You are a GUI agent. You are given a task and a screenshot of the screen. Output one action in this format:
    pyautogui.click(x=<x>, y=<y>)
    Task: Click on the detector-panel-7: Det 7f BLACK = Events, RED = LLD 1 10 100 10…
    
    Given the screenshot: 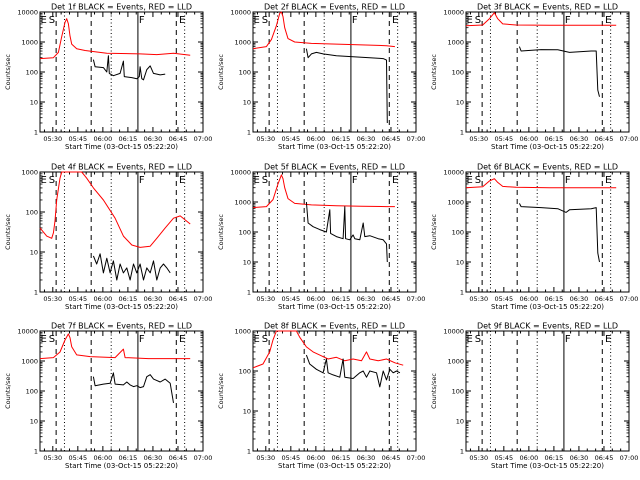 What is the action you would take?
    pyautogui.click(x=108, y=396)
    